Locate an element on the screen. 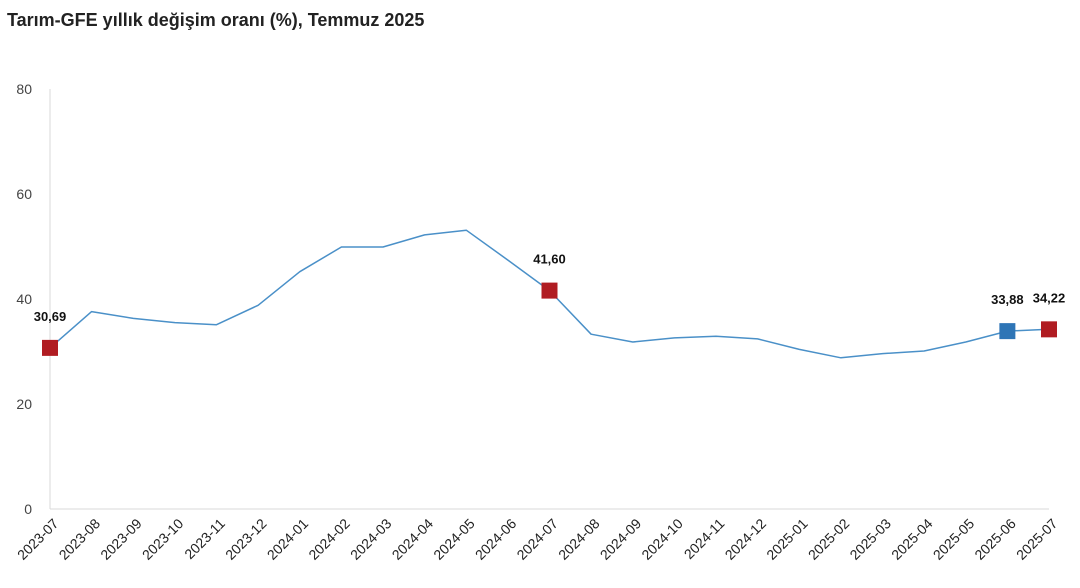 Image resolution: width=1080 pixels, height=588 pixels. y-tick-label: 60 is located at coordinates (24, 194).